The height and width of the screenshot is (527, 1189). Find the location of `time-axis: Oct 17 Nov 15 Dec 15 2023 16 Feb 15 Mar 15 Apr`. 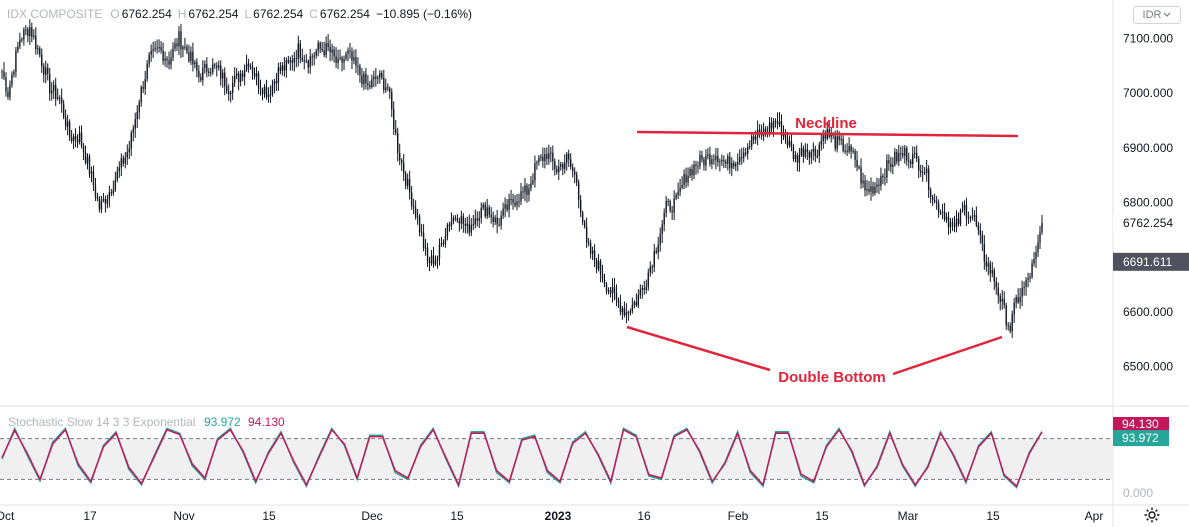

time-axis: Oct 17 Nov 15 Dec 15 2023 16 Feb 15 Mar 15 Apr is located at coordinates (551, 516).